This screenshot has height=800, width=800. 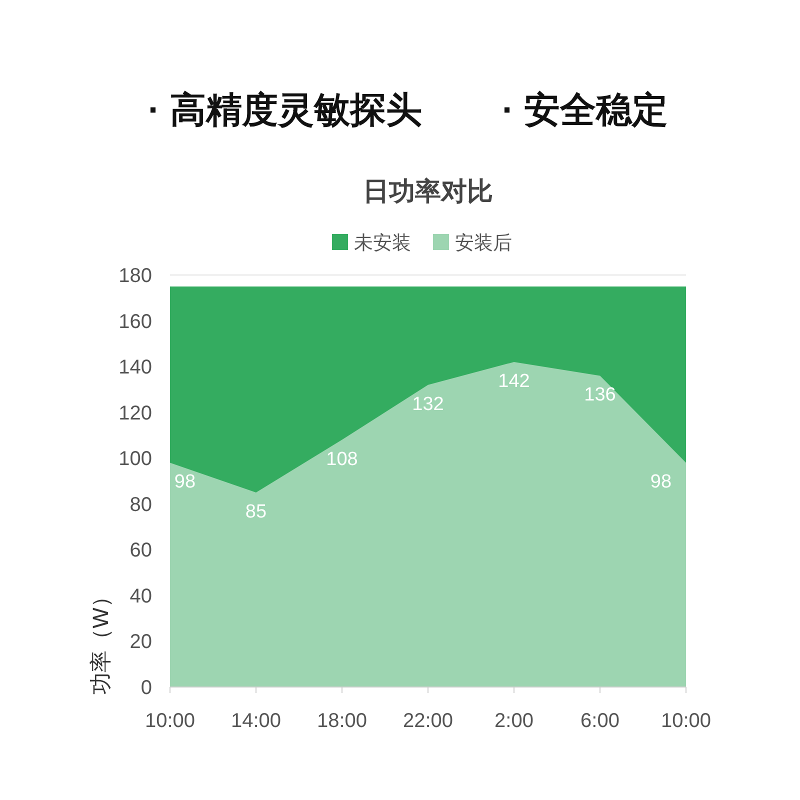 I want to click on data-label: 136, so click(x=600, y=395).